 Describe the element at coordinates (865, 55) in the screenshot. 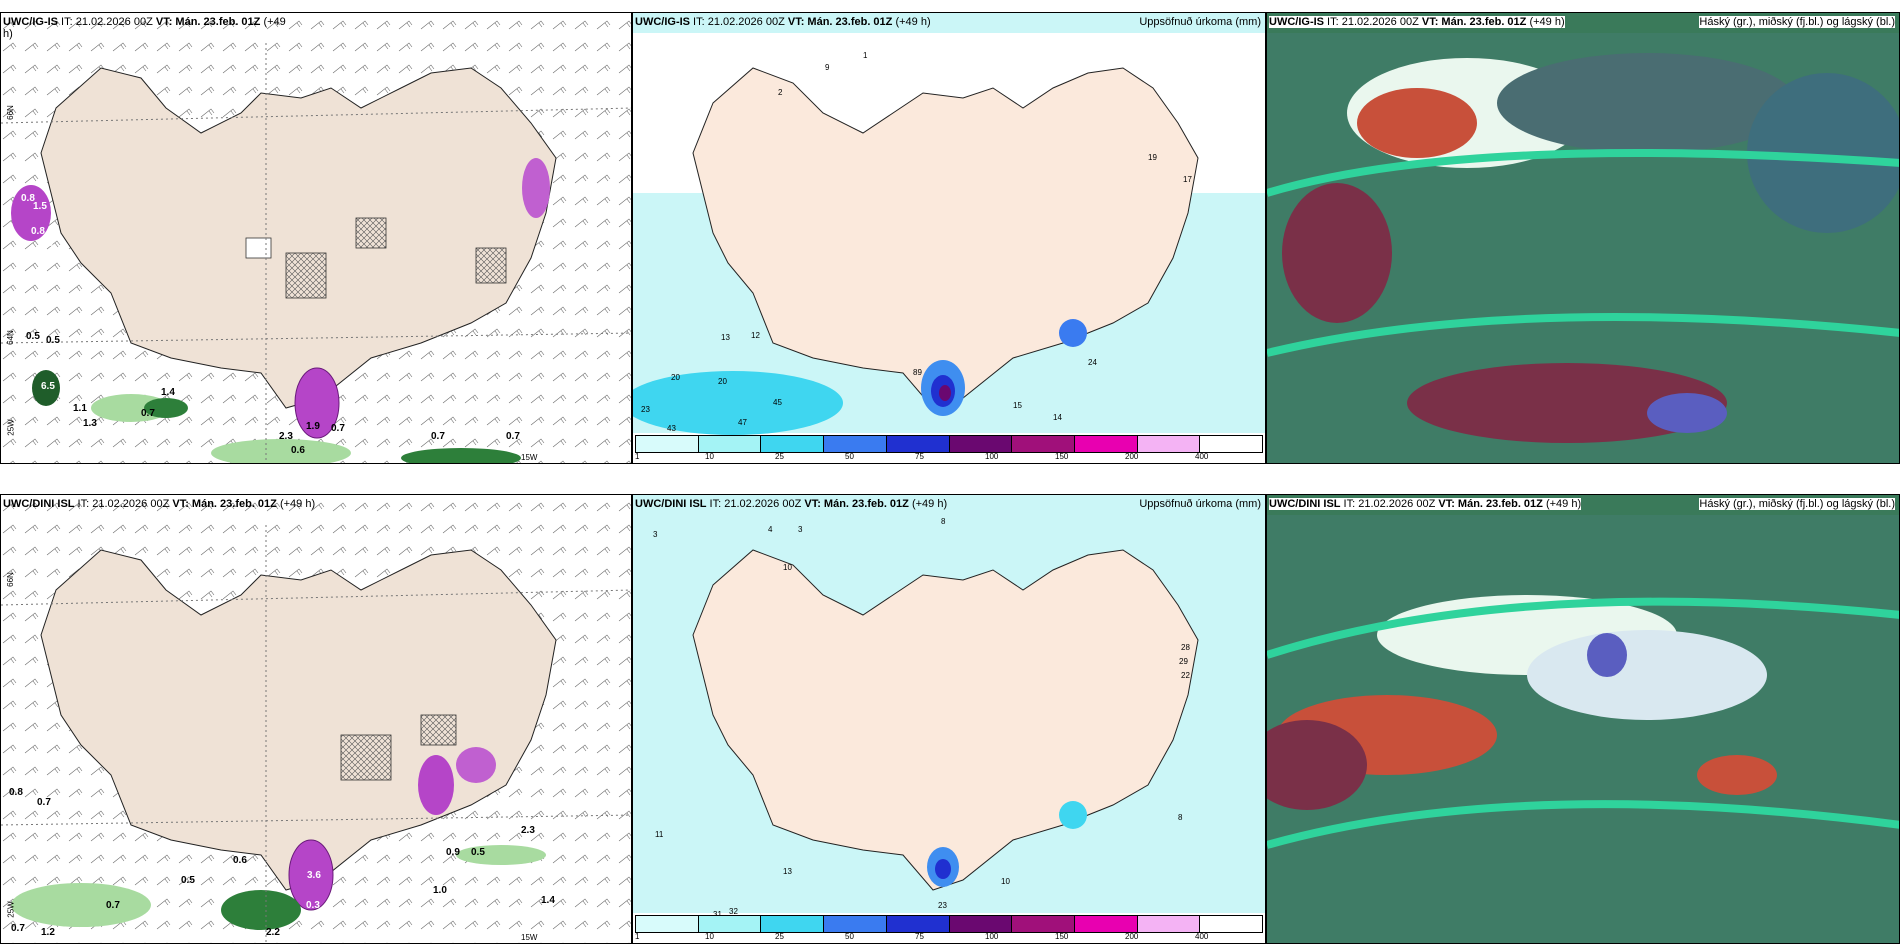

I see `precip-value: 1` at that location.